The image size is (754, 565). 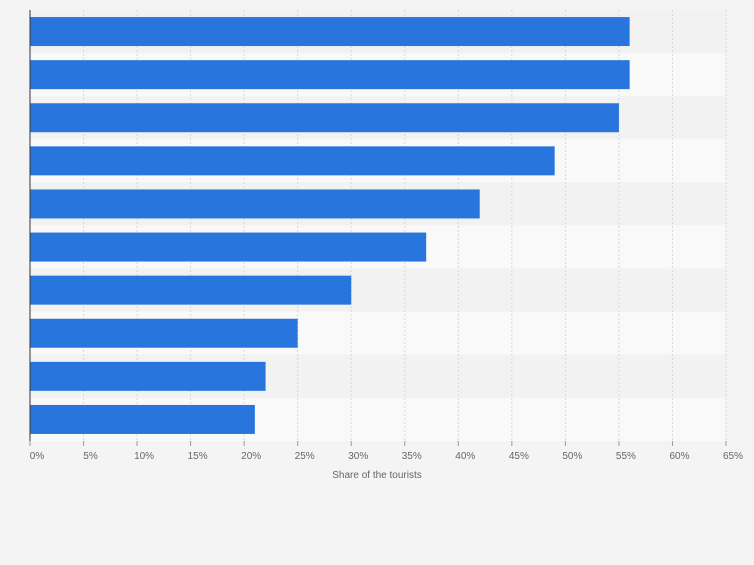 I want to click on tick-label: 25%, so click(x=305, y=456).